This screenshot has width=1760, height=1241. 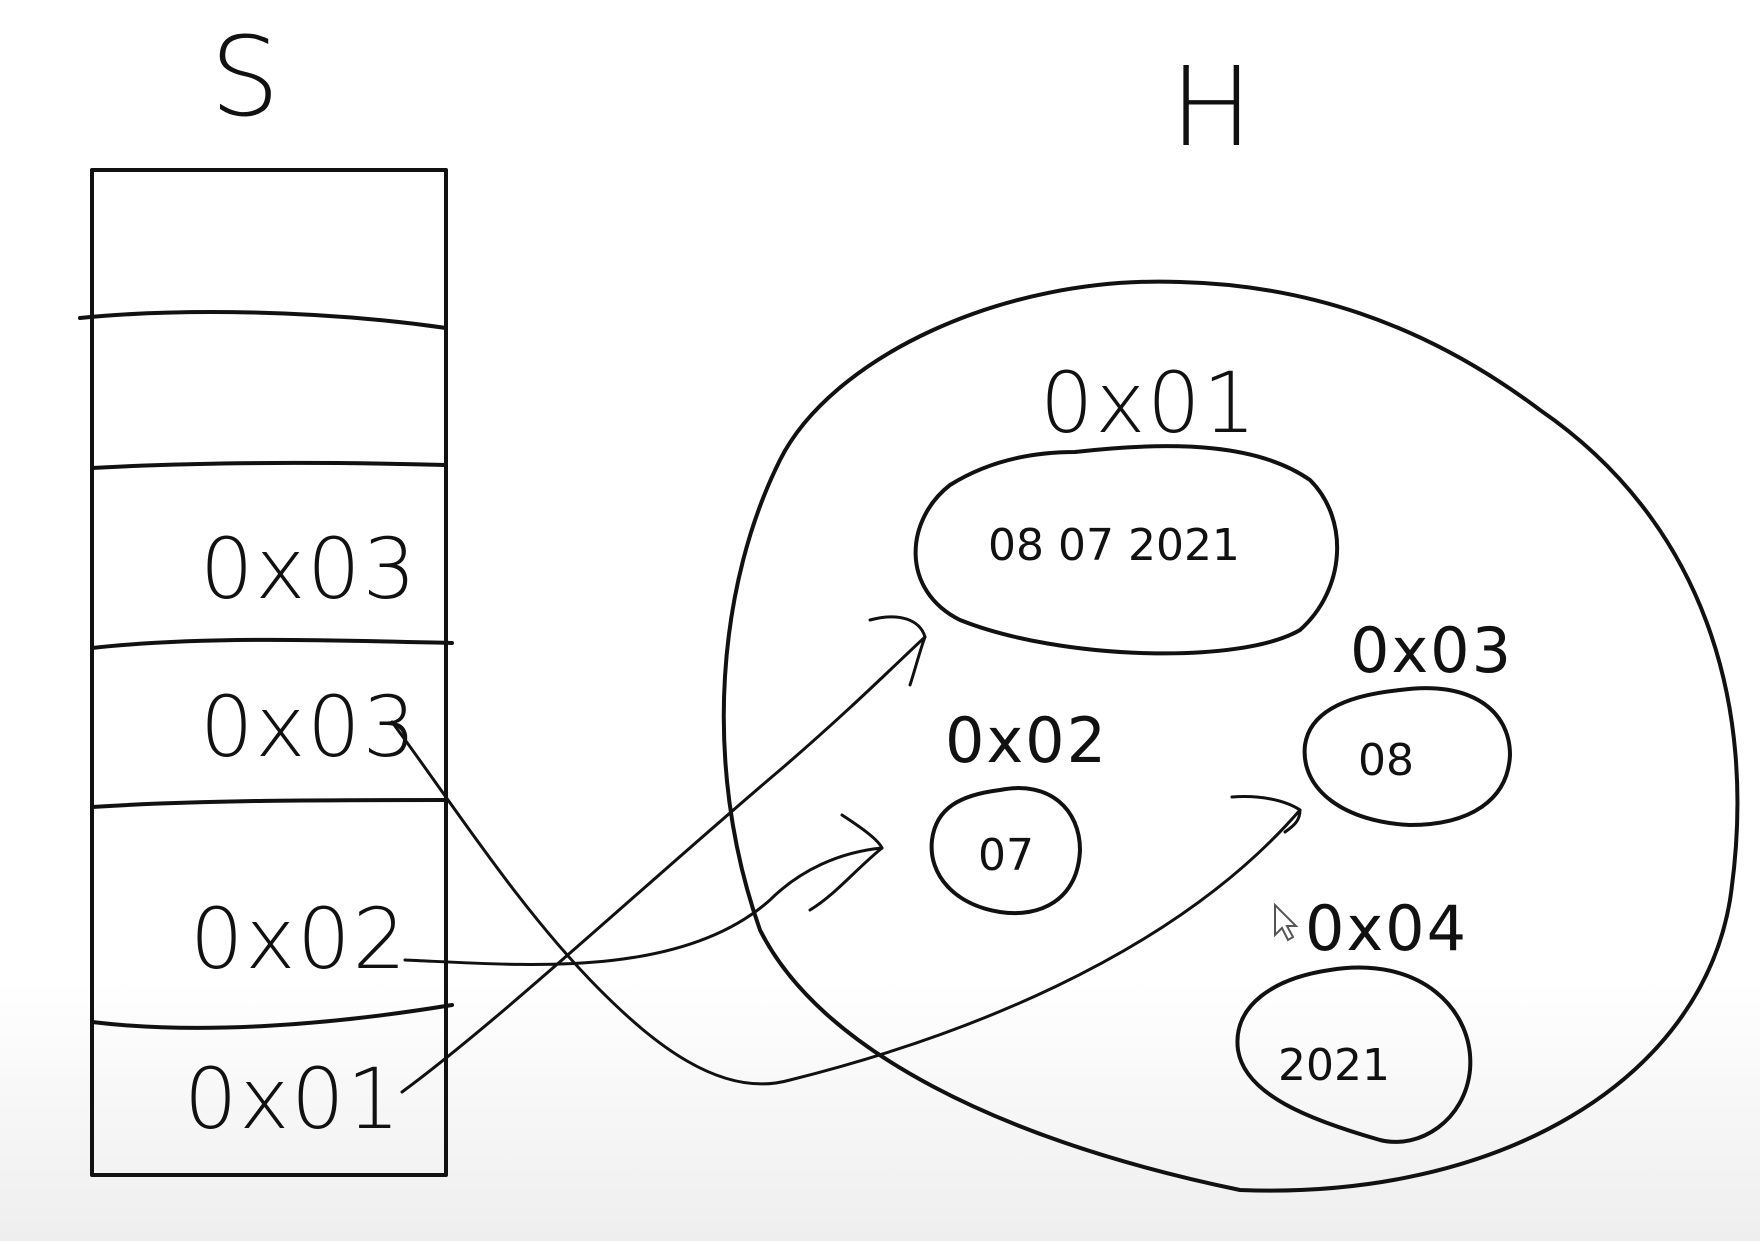 I want to click on heap-object-value: 2021, so click(x=1334, y=1065).